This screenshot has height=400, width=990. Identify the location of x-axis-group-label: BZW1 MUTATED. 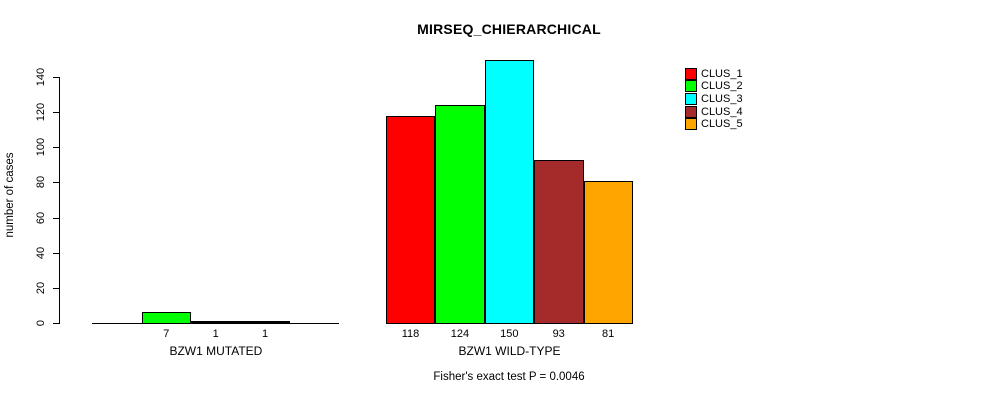
(216, 351).